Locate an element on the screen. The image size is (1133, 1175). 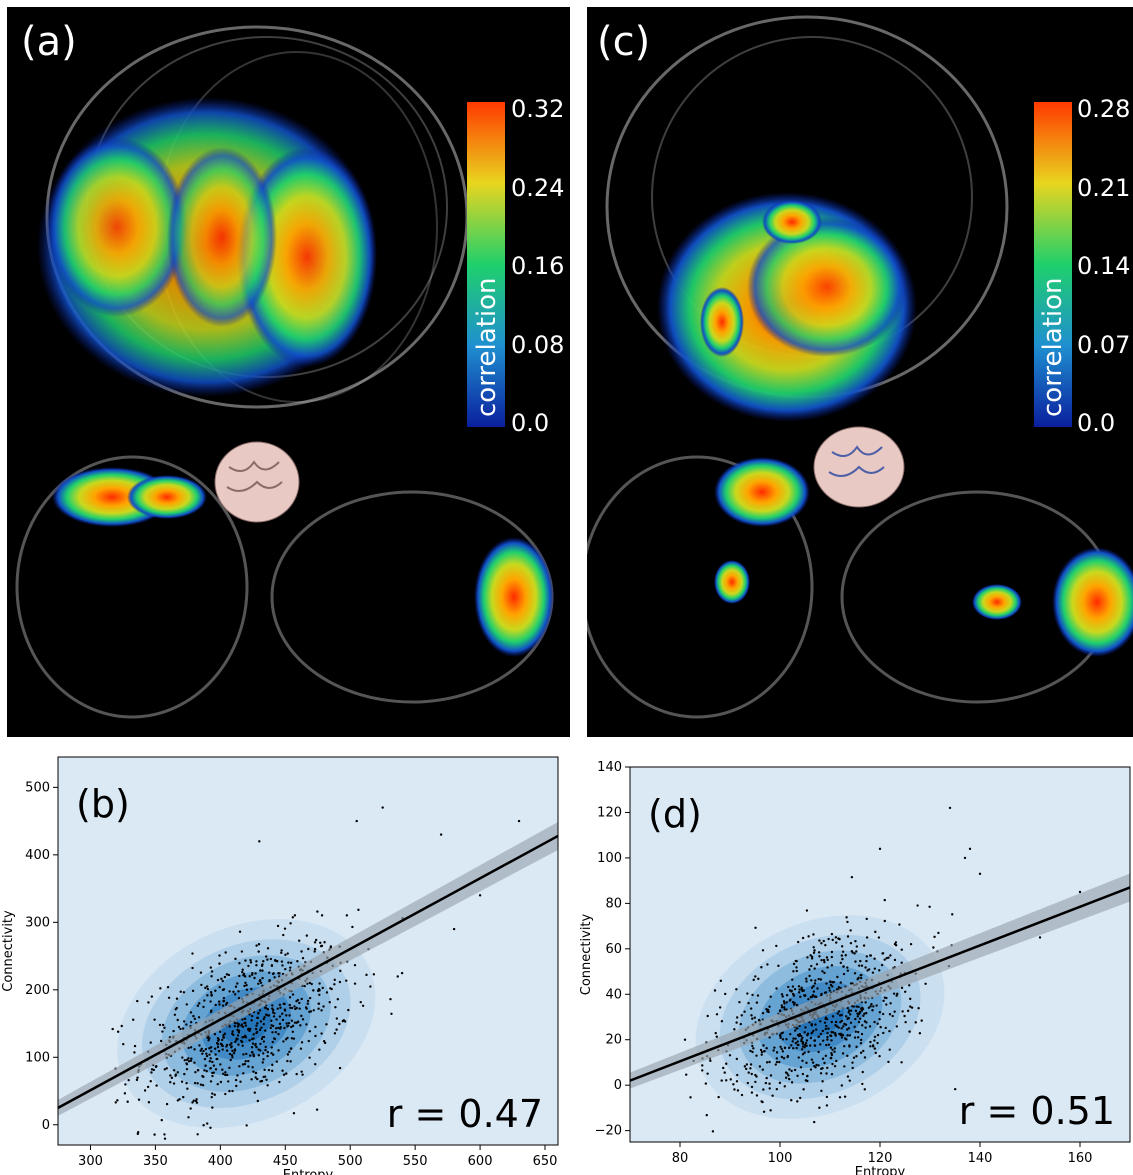
y-tick-label: 80 is located at coordinates (613, 903).